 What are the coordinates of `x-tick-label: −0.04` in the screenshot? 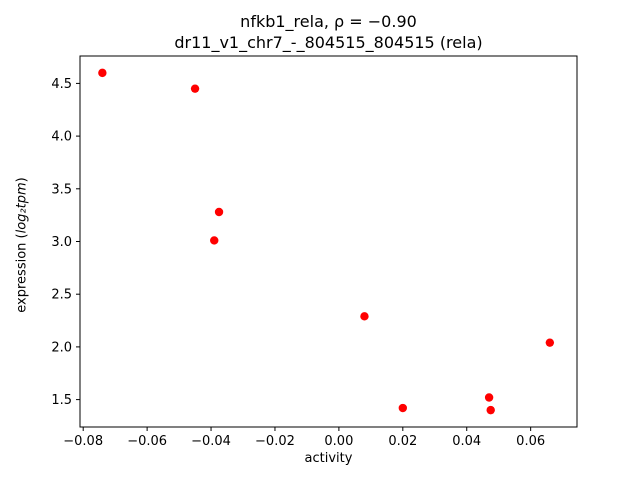 It's located at (211, 441).